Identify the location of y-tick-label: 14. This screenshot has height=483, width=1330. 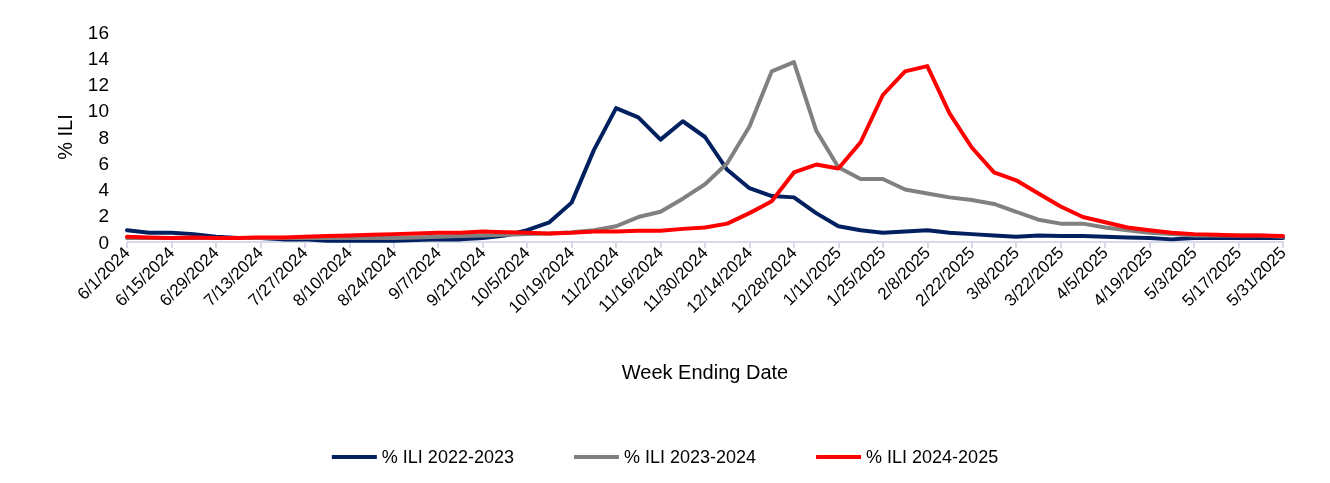
(98, 58).